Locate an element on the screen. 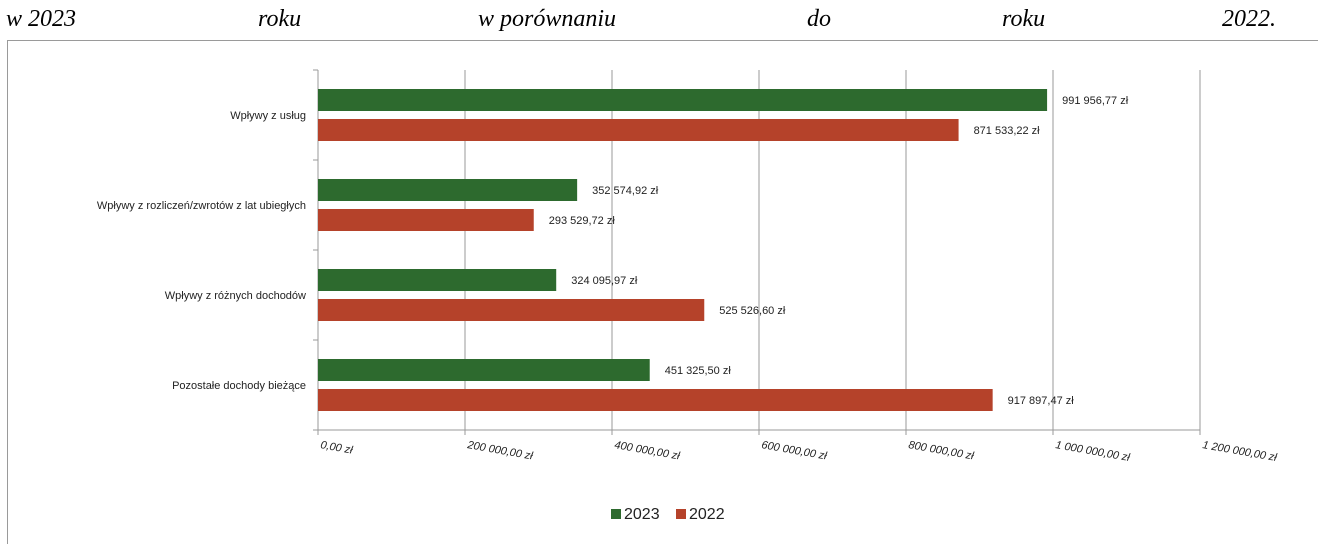 This screenshot has width=1318, height=544. data-label: 451 325,50 zł is located at coordinates (698, 371).